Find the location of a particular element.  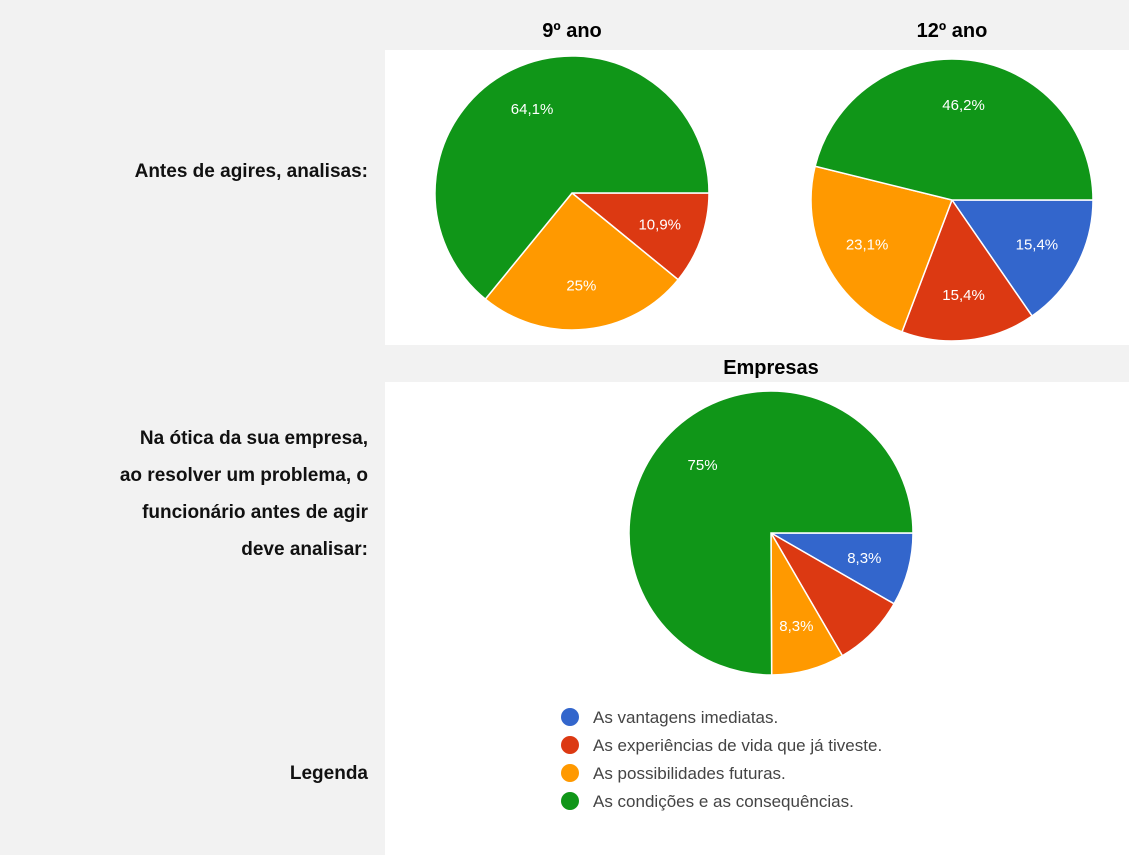

row-label: ao resolver um problema, o is located at coordinates (244, 475).